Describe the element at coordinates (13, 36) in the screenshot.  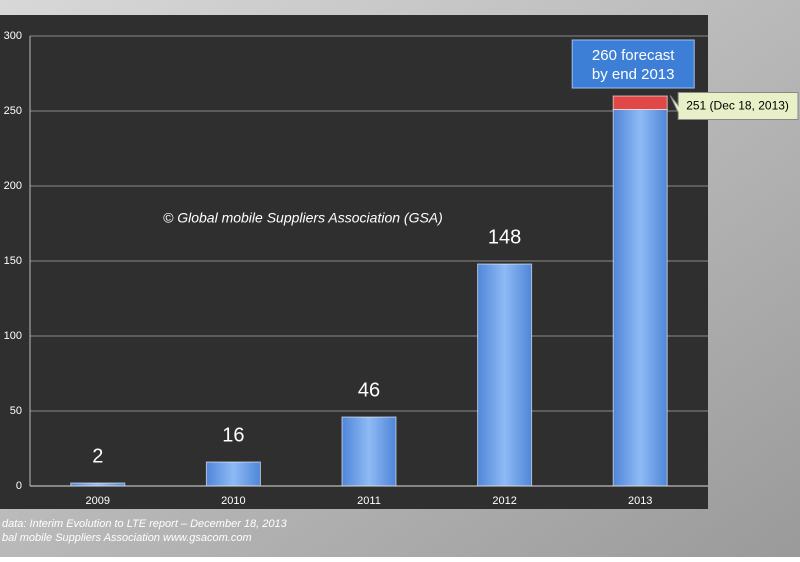
I see `y-tick-label: 300` at that location.